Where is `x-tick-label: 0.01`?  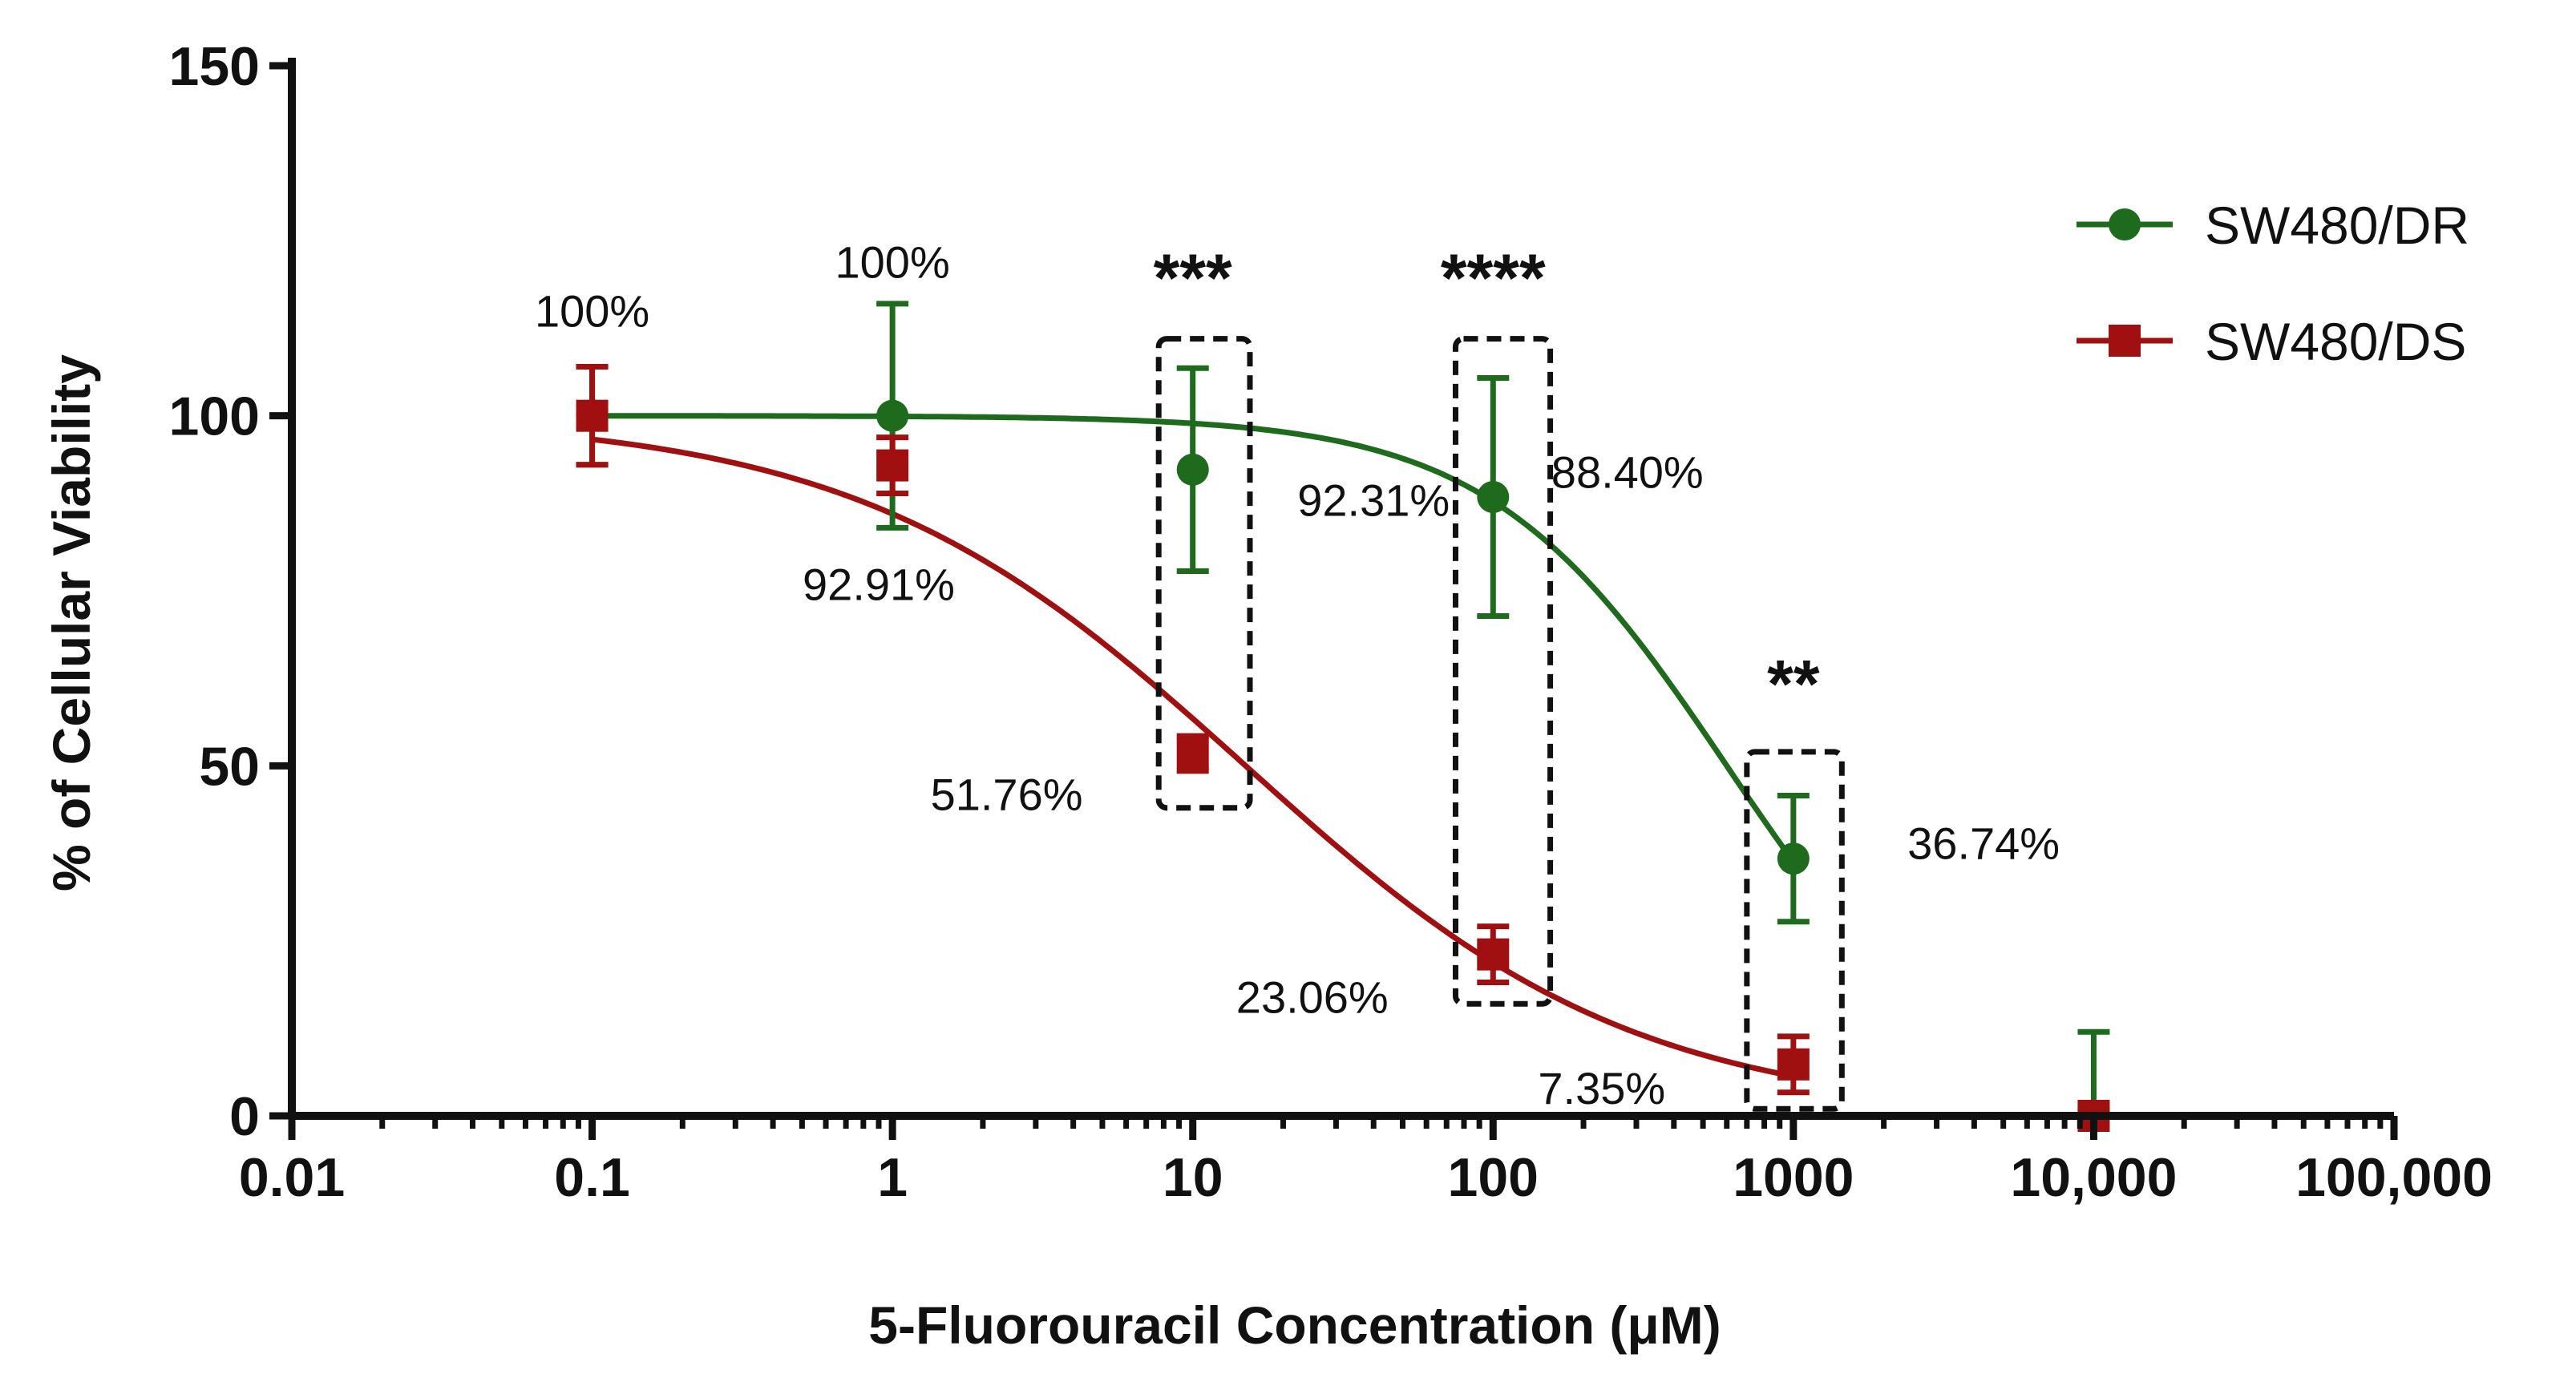
x-tick-label: 0.01 is located at coordinates (292, 1178).